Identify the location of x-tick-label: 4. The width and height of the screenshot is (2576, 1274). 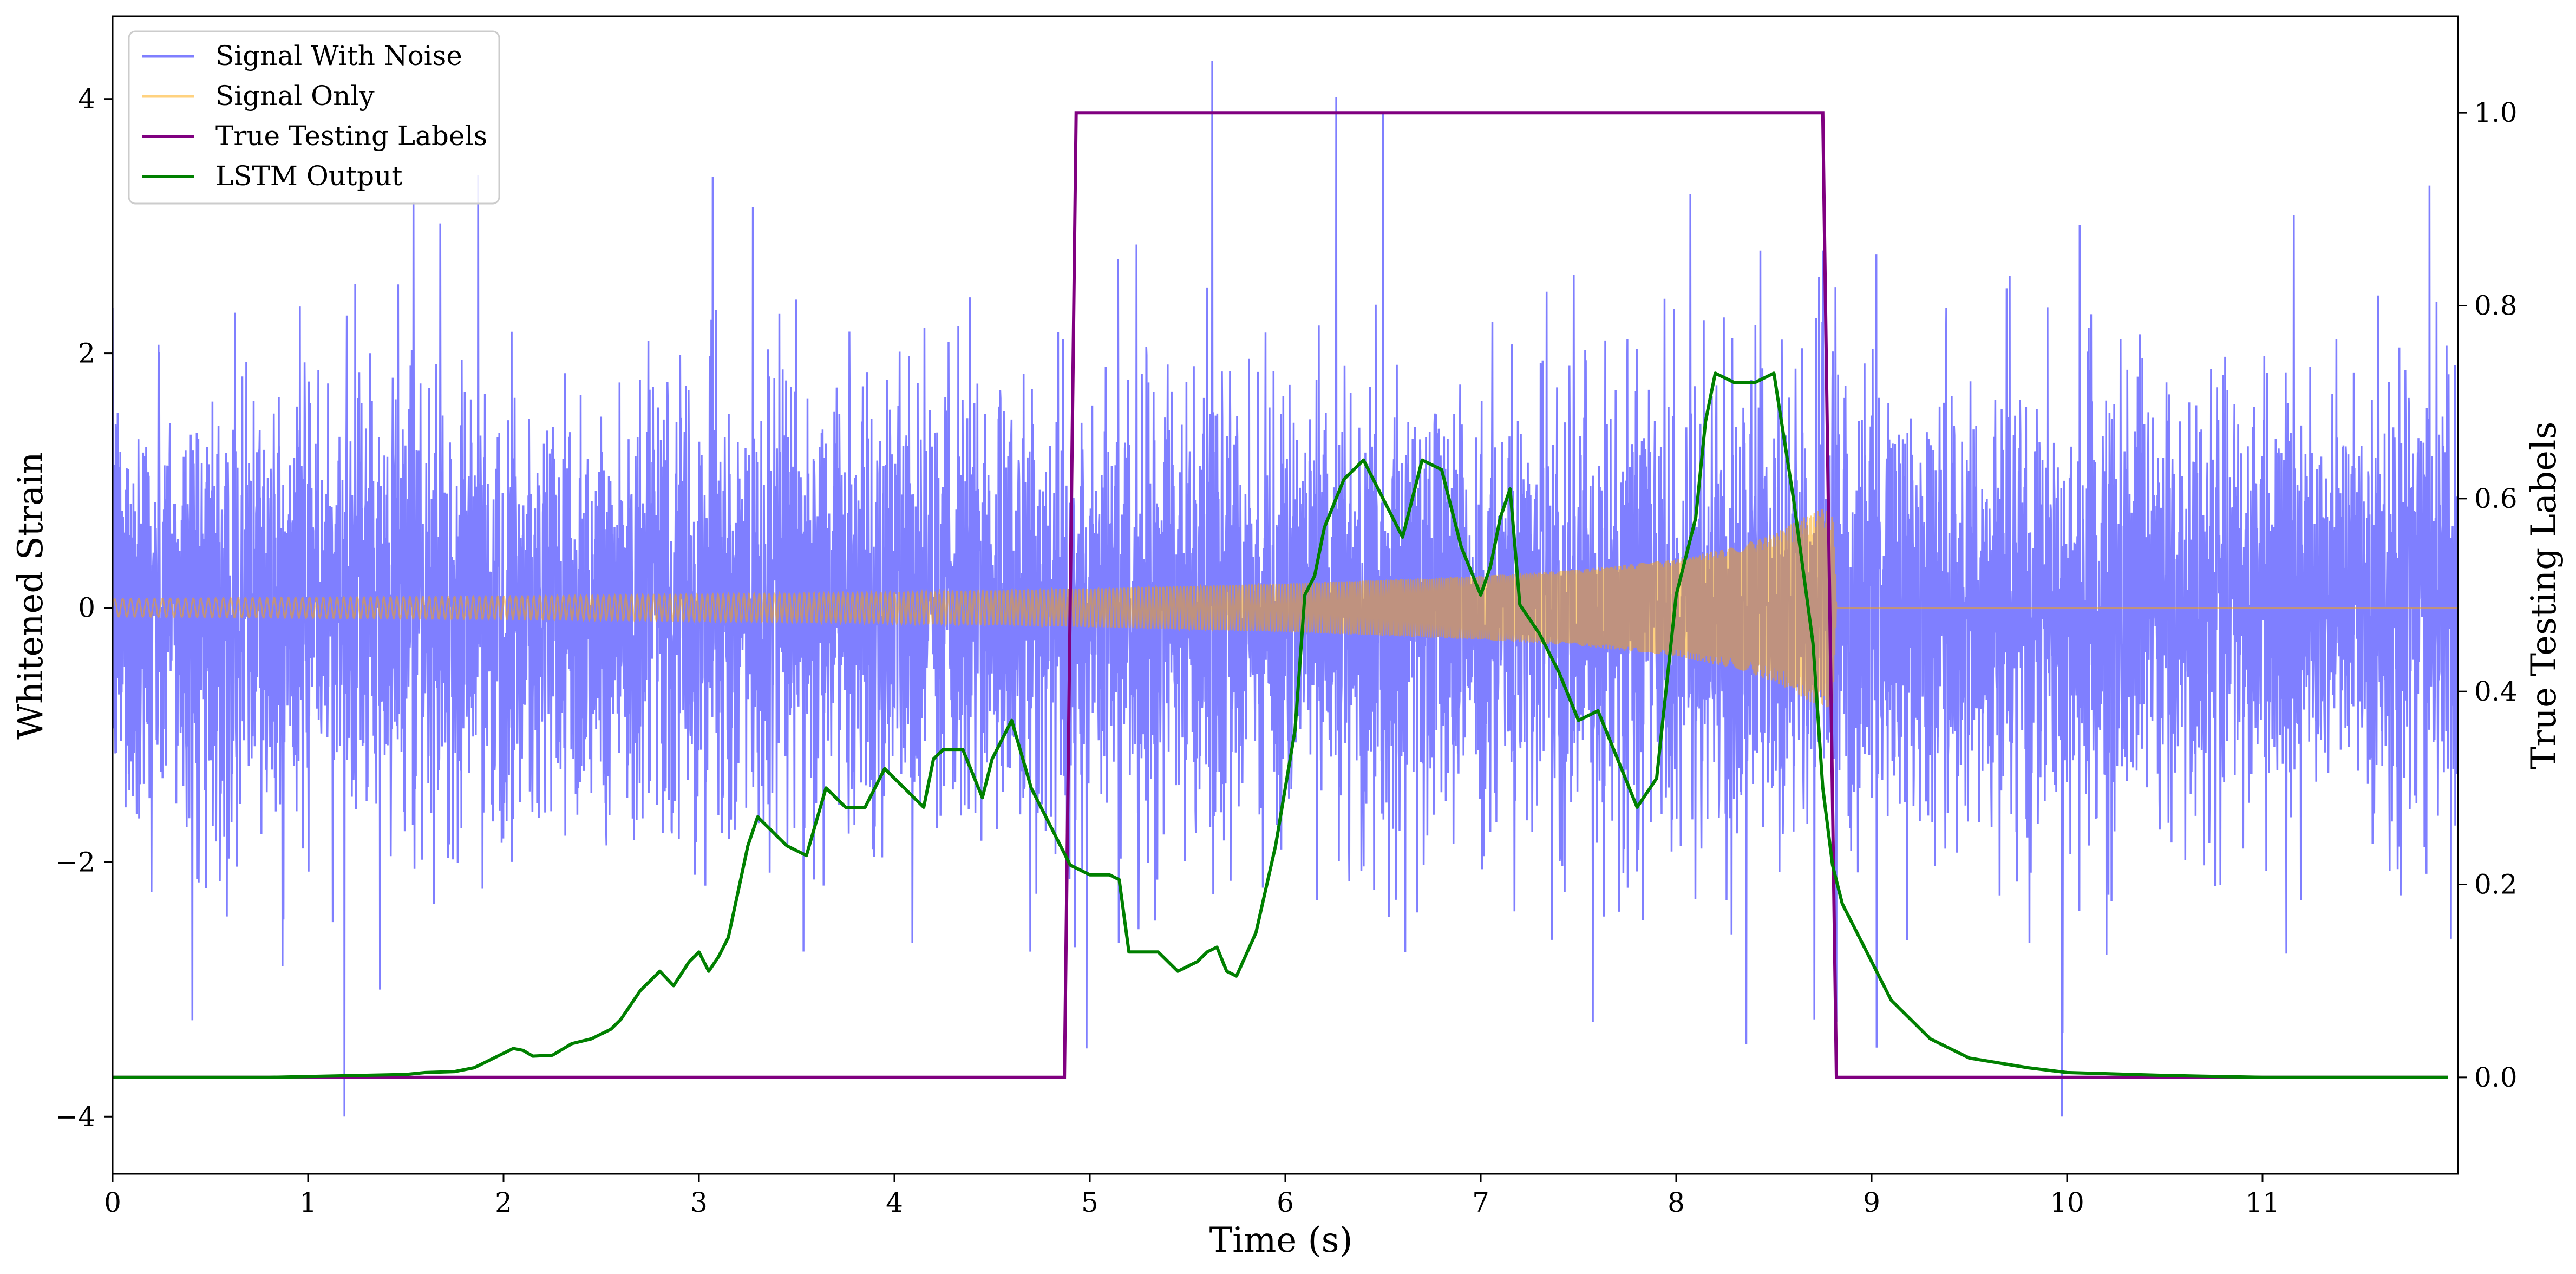
(894, 1202).